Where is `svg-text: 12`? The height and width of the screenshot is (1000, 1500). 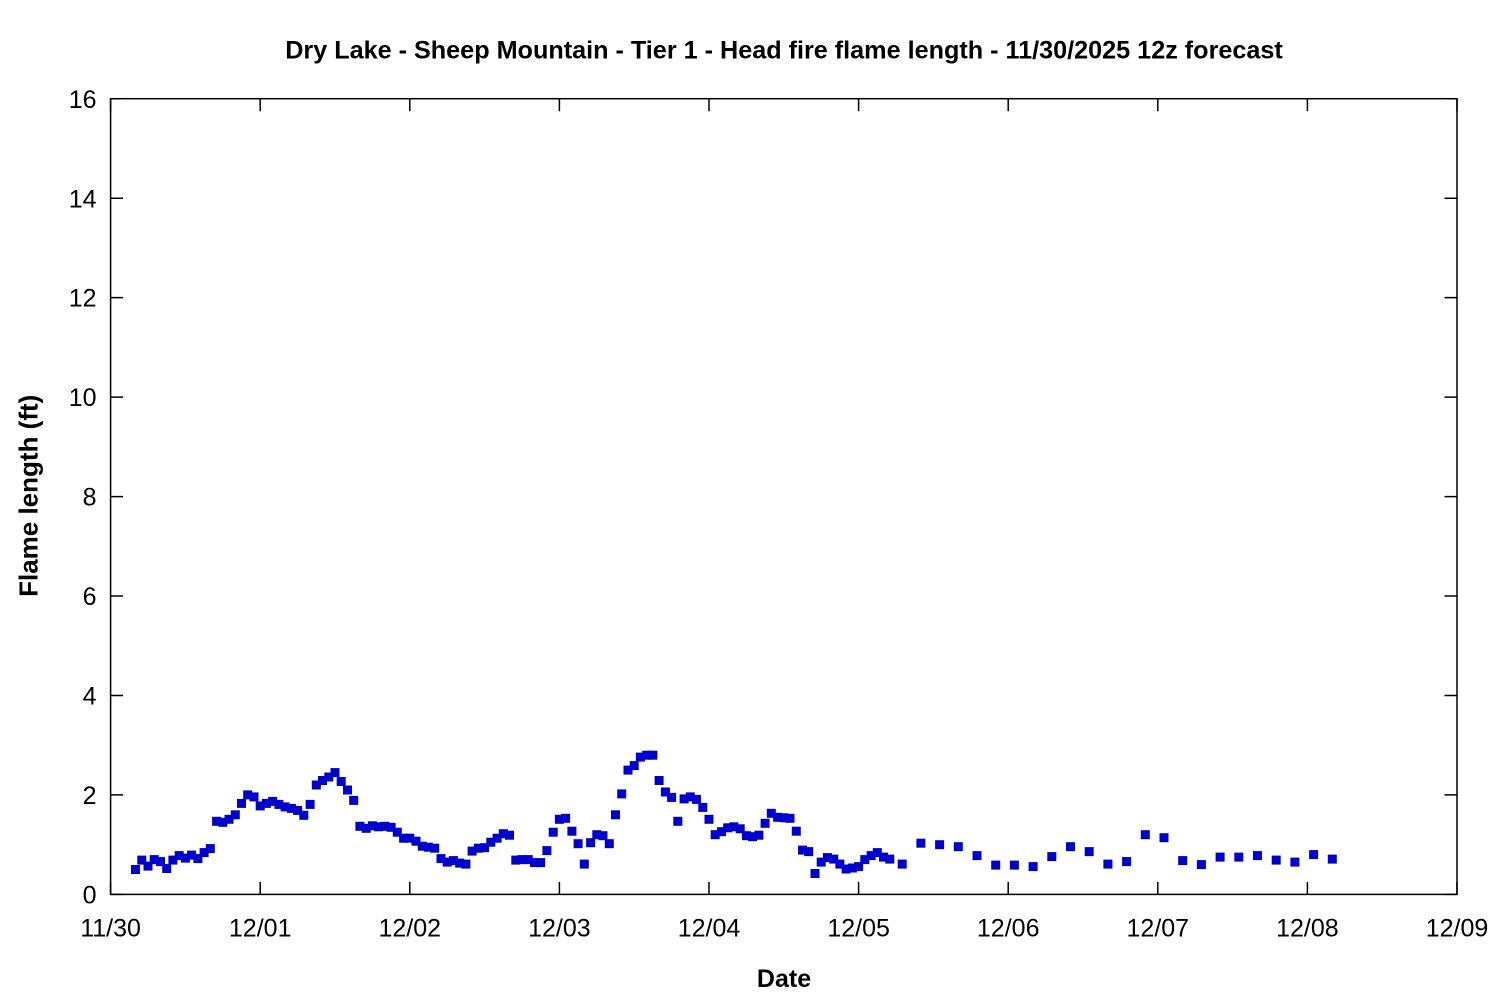
svg-text: 12 is located at coordinates (83, 299).